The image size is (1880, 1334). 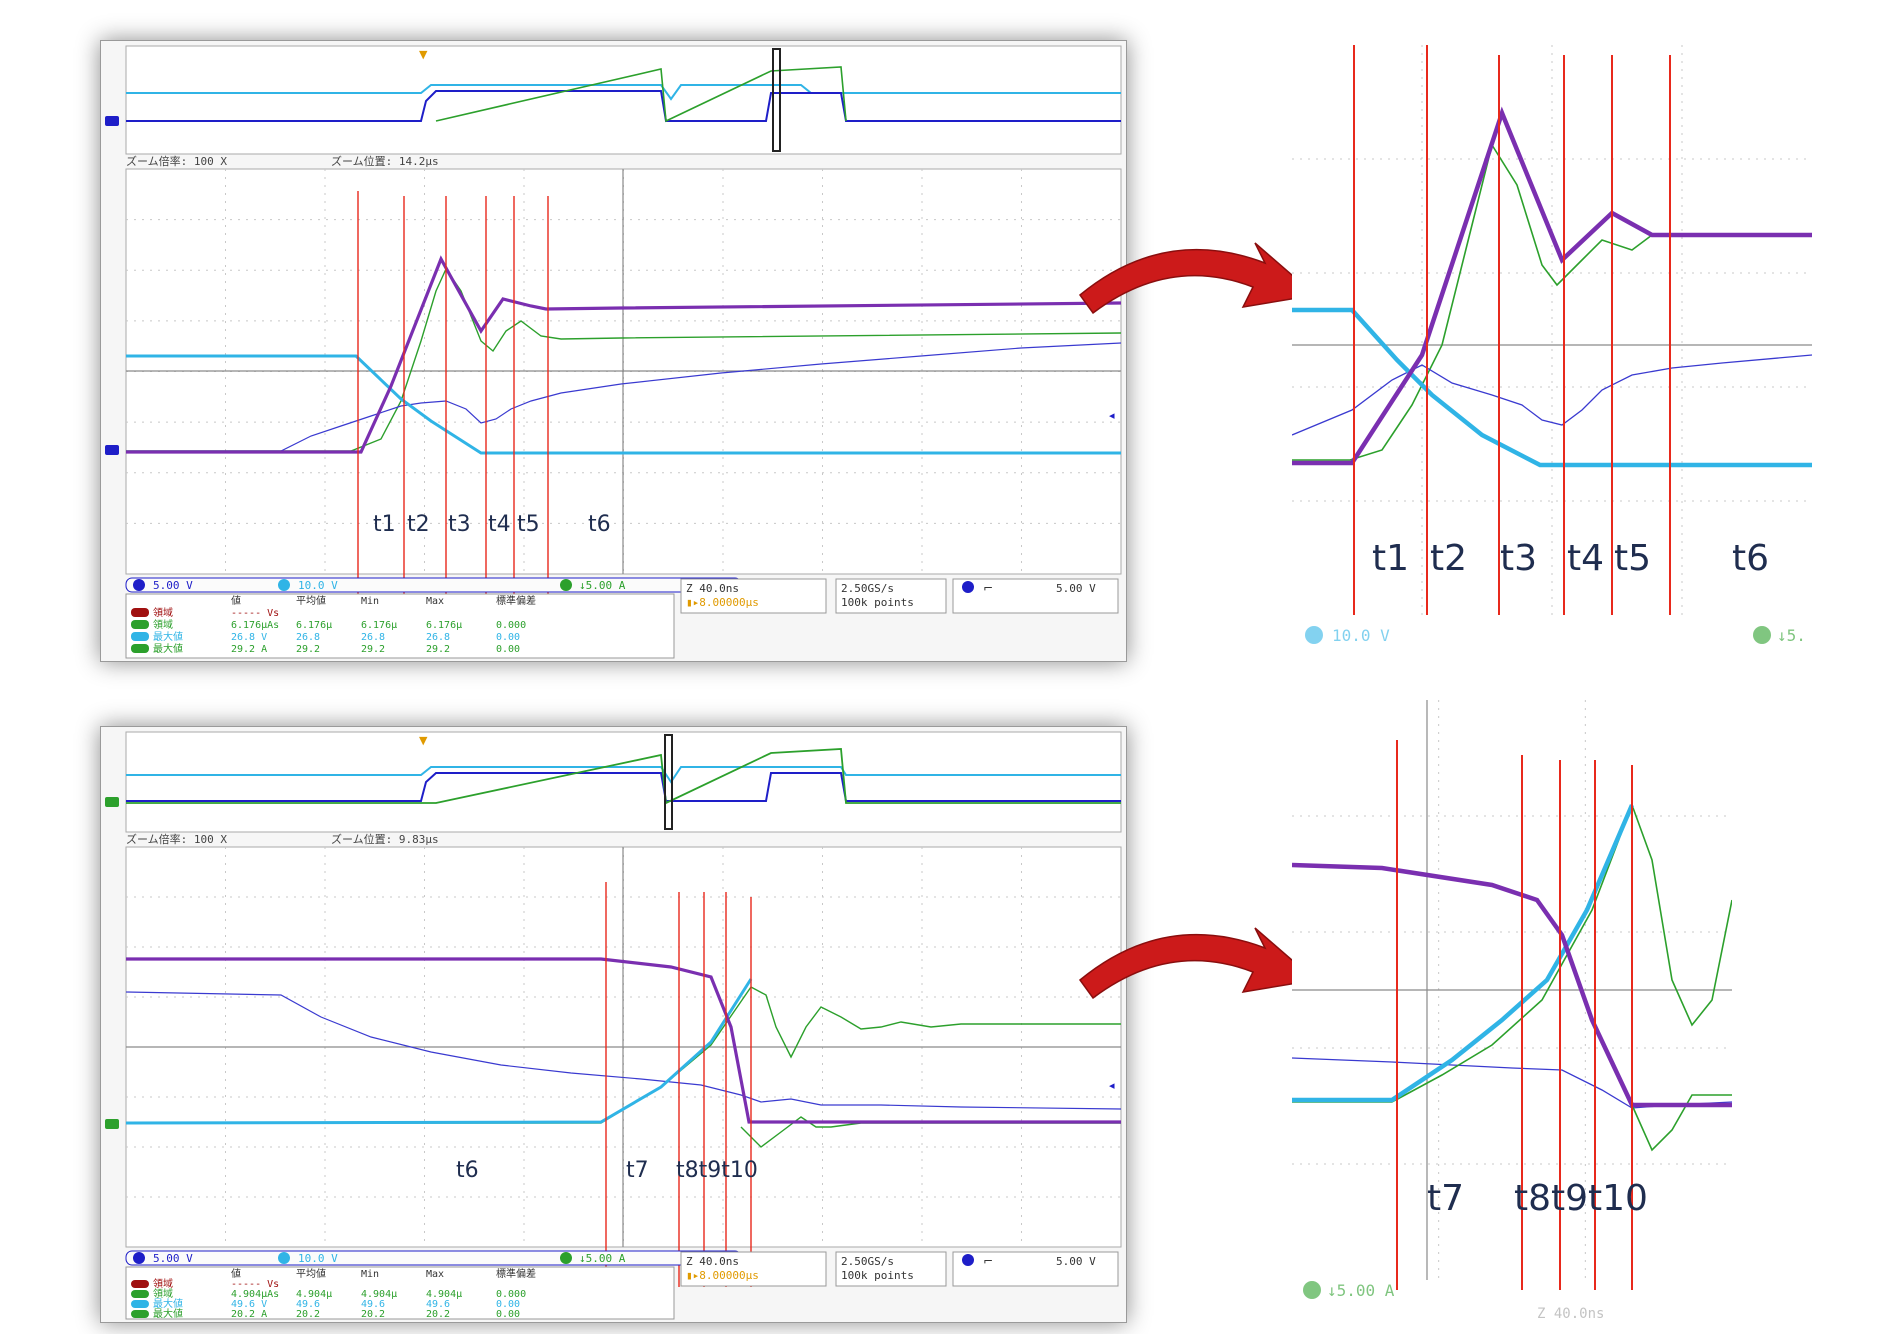 What do you see at coordinates (249, 649) in the screenshot?
I see `meas-cell: 29.2 A` at bounding box center [249, 649].